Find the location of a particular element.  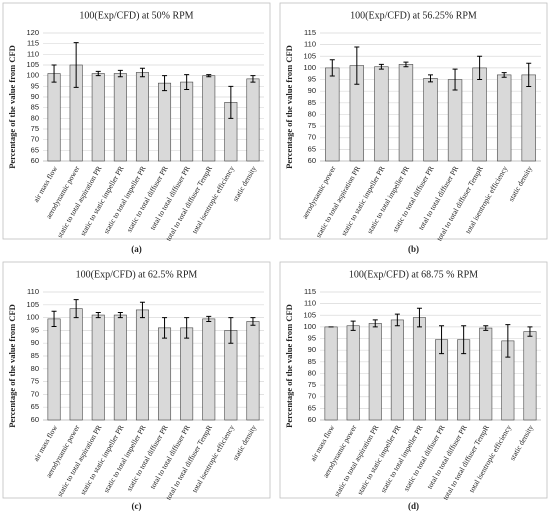

y-tick-label: 120 is located at coordinates (32, 32).